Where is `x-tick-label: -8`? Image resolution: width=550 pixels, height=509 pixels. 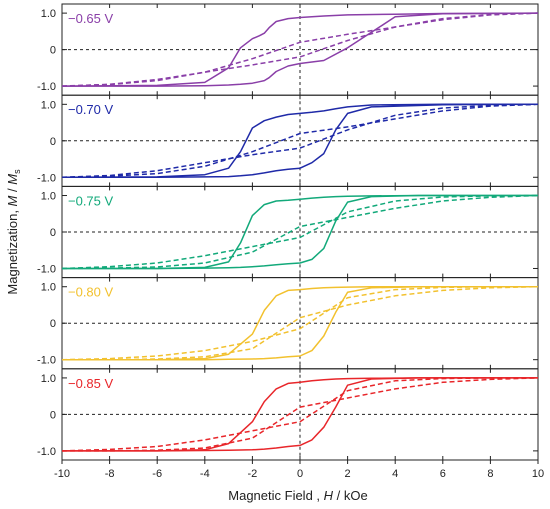 x-tick-label: -8 is located at coordinates (110, 474).